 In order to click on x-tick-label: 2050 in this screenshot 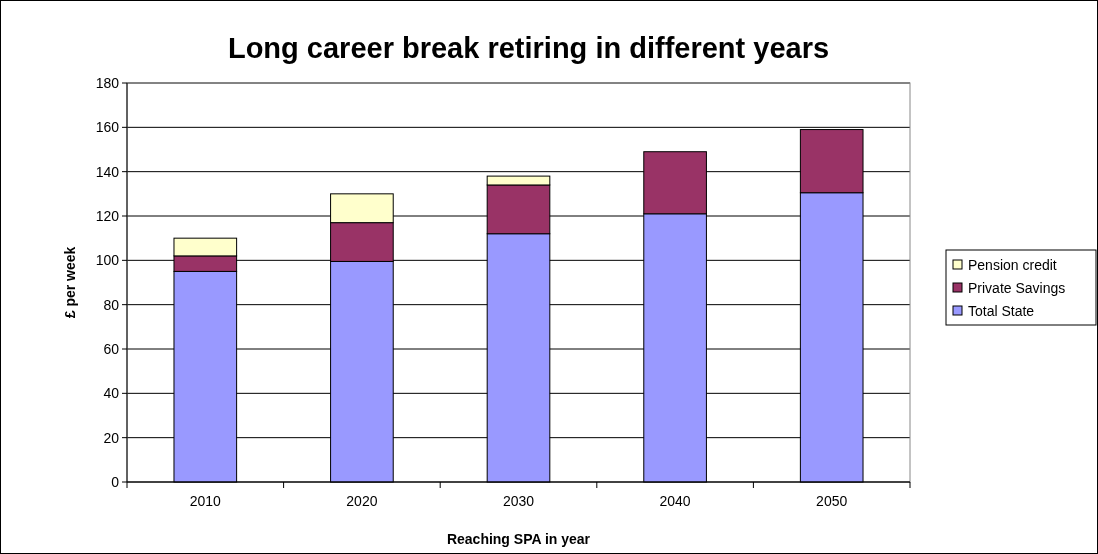, I will do `click(832, 501)`.